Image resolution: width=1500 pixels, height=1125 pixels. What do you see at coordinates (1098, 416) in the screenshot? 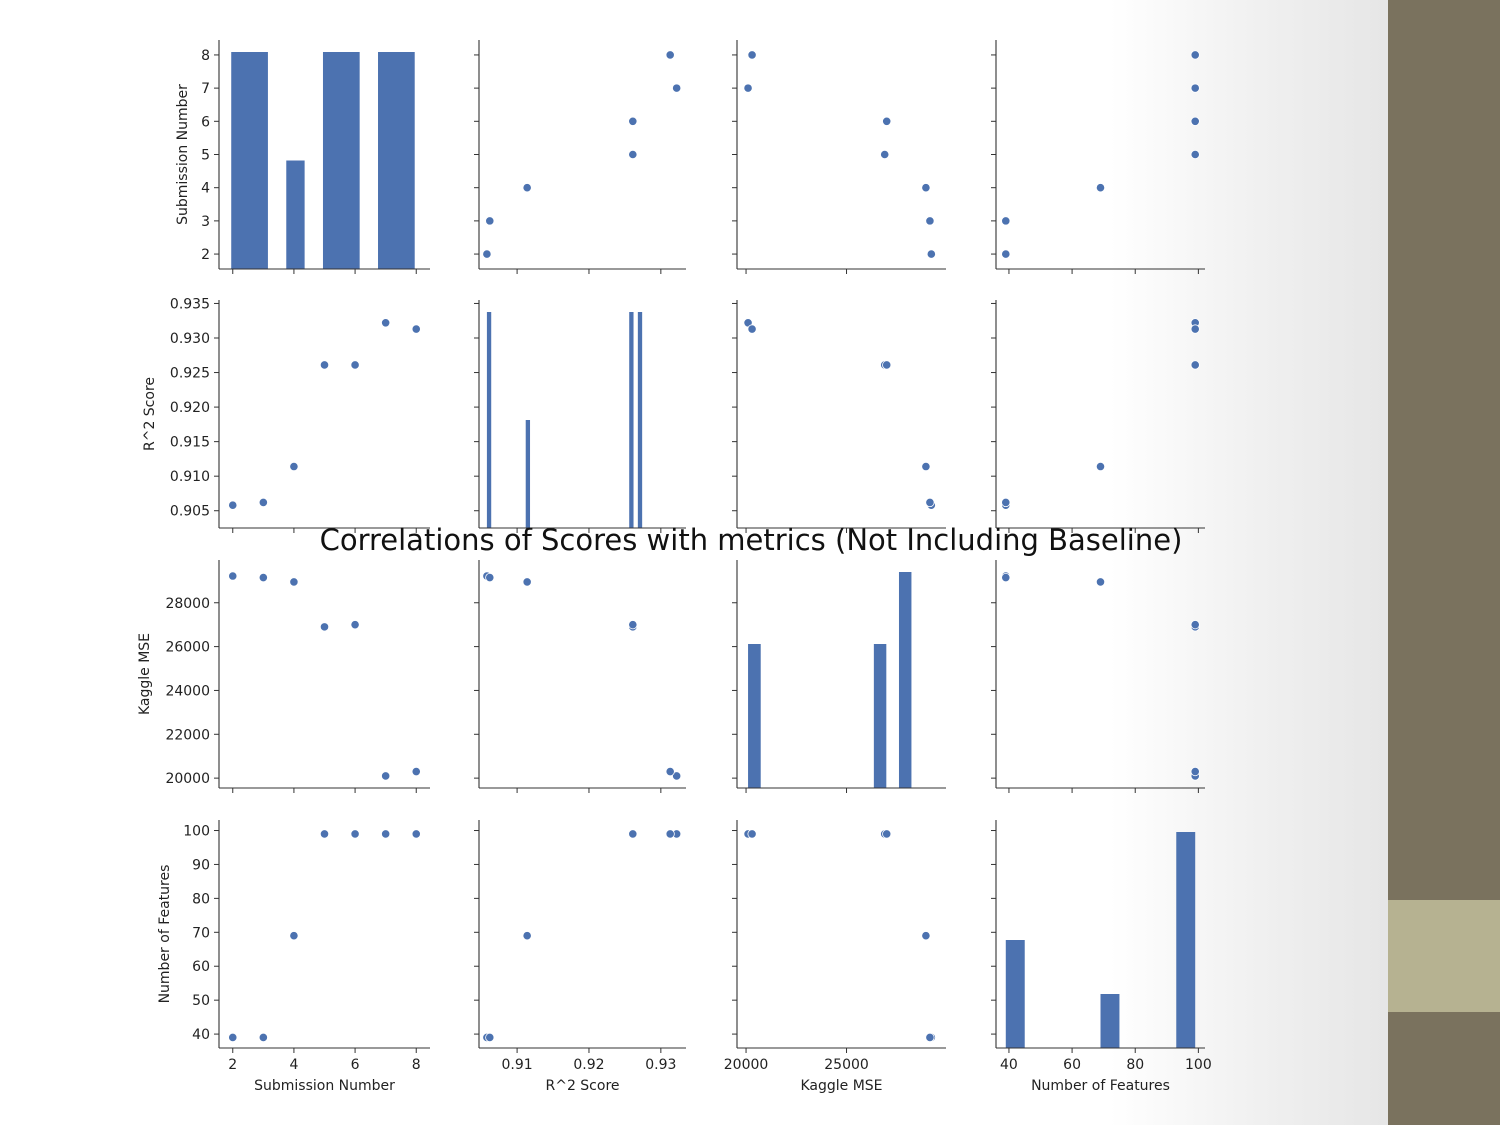
I see `panel-r1-c3` at bounding box center [1098, 416].